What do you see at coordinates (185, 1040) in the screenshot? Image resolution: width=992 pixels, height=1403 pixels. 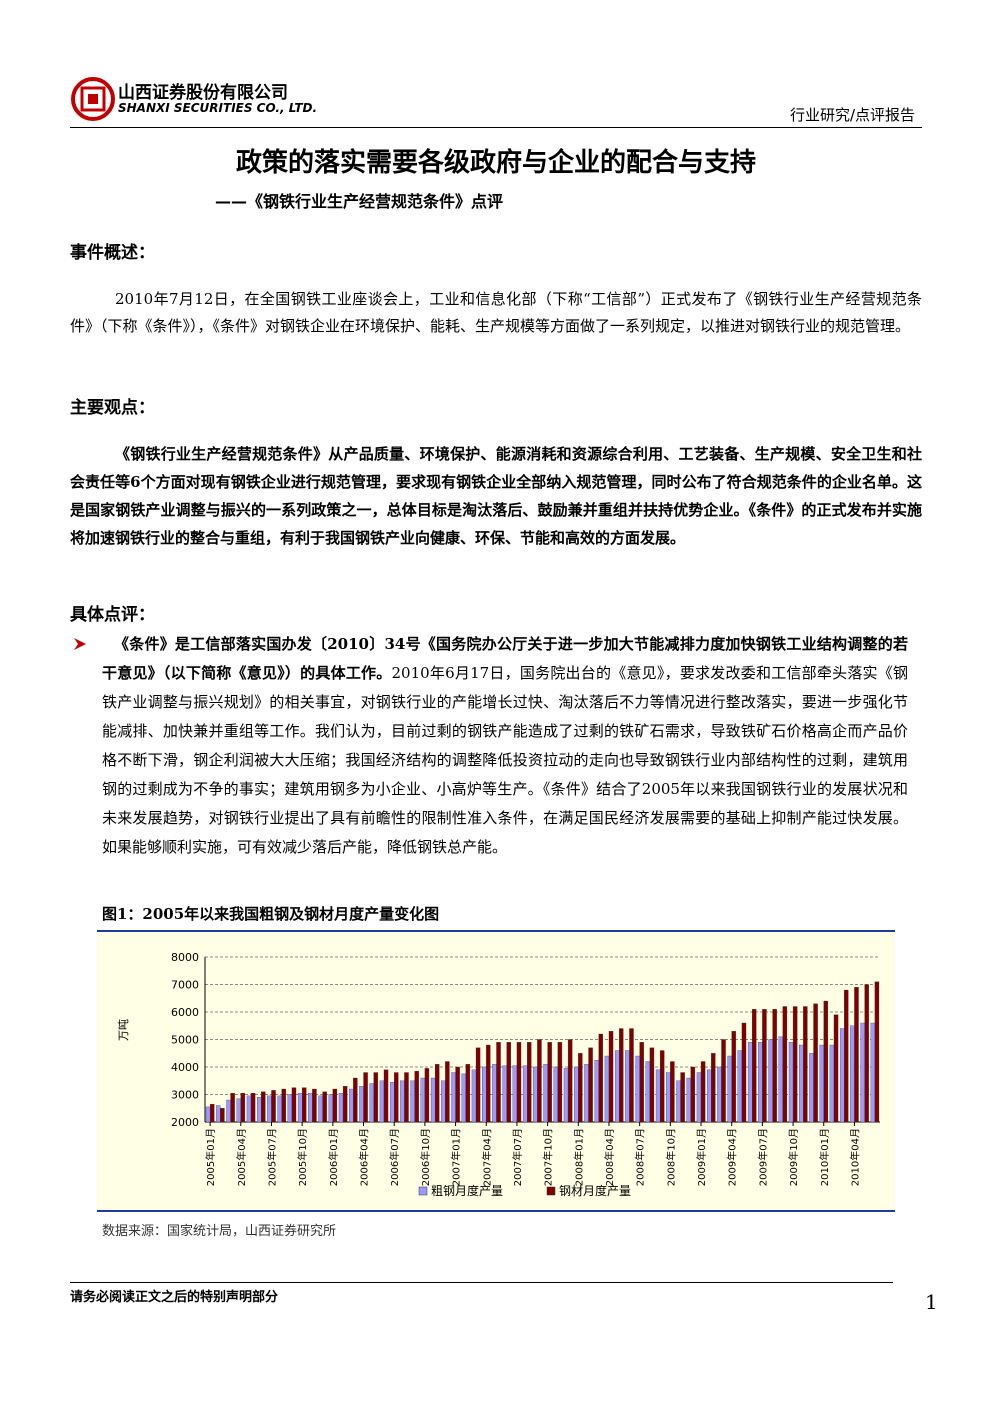 I see `y-tick-label: 5000` at bounding box center [185, 1040].